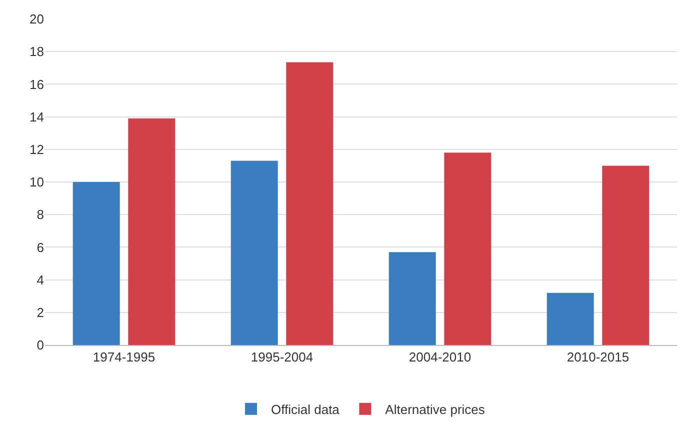 This screenshot has width=697, height=436. Describe the element at coordinates (440, 357) in the screenshot. I see `x-tick-label: 2004-2010` at that location.